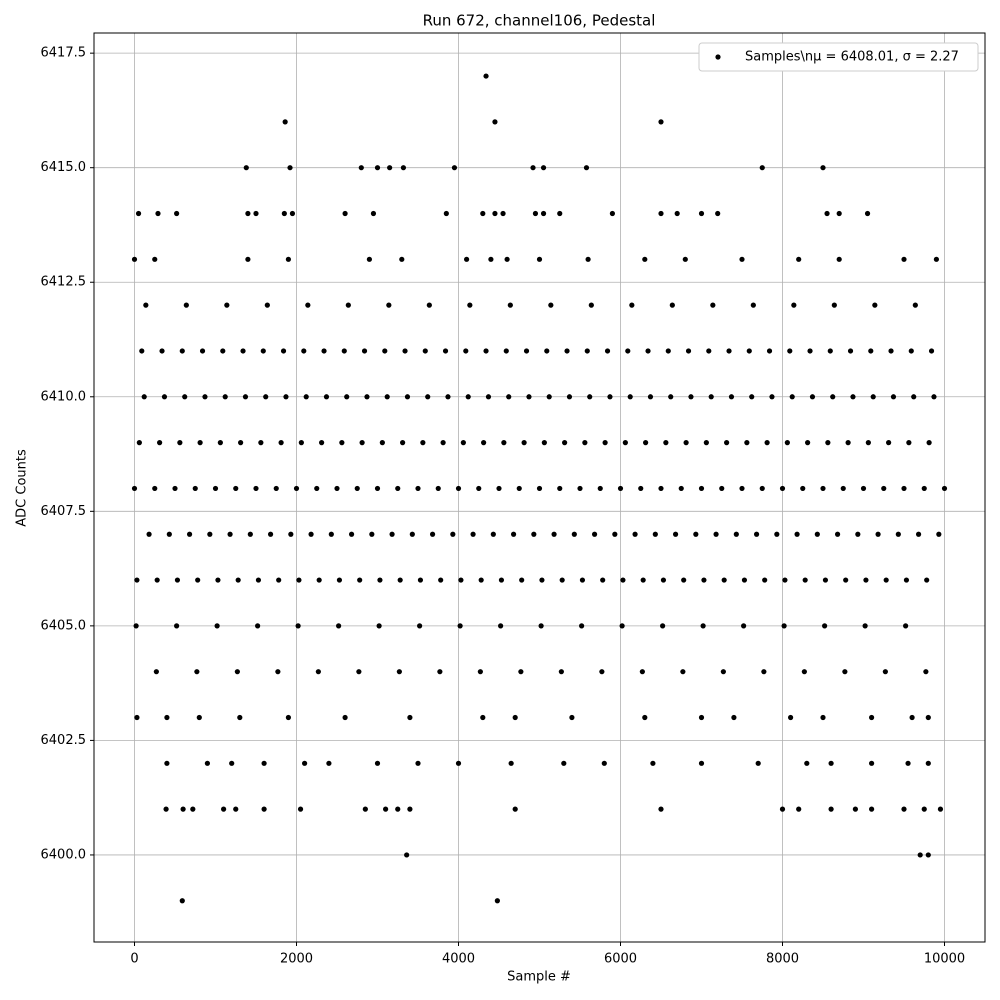  Describe the element at coordinates (64, 396) in the screenshot. I see `y-tick-label: 6410.0` at that location.